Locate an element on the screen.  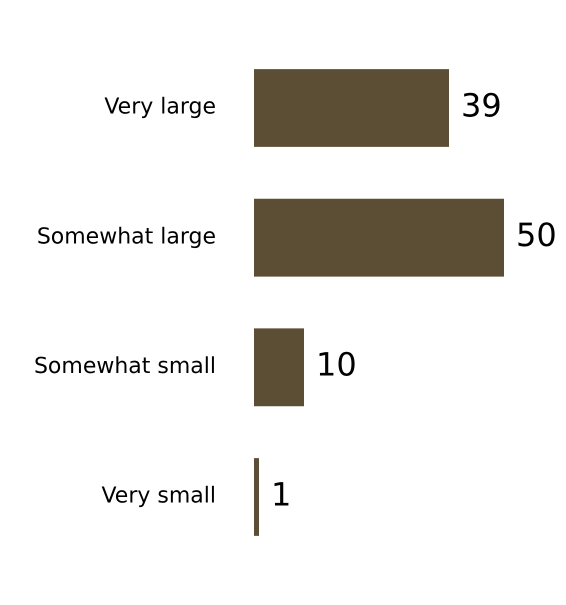
y-tick-label: Very large is located at coordinates (160, 107).